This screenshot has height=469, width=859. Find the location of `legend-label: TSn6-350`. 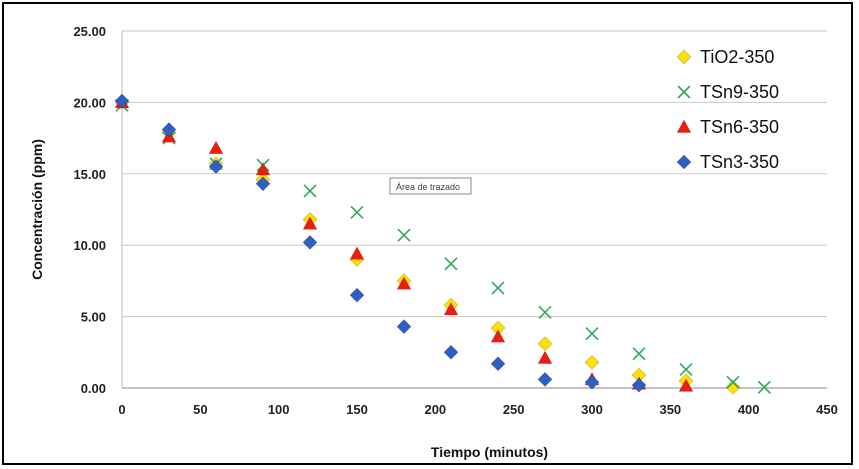

legend-label: TSn6-350 is located at coordinates (739, 127).